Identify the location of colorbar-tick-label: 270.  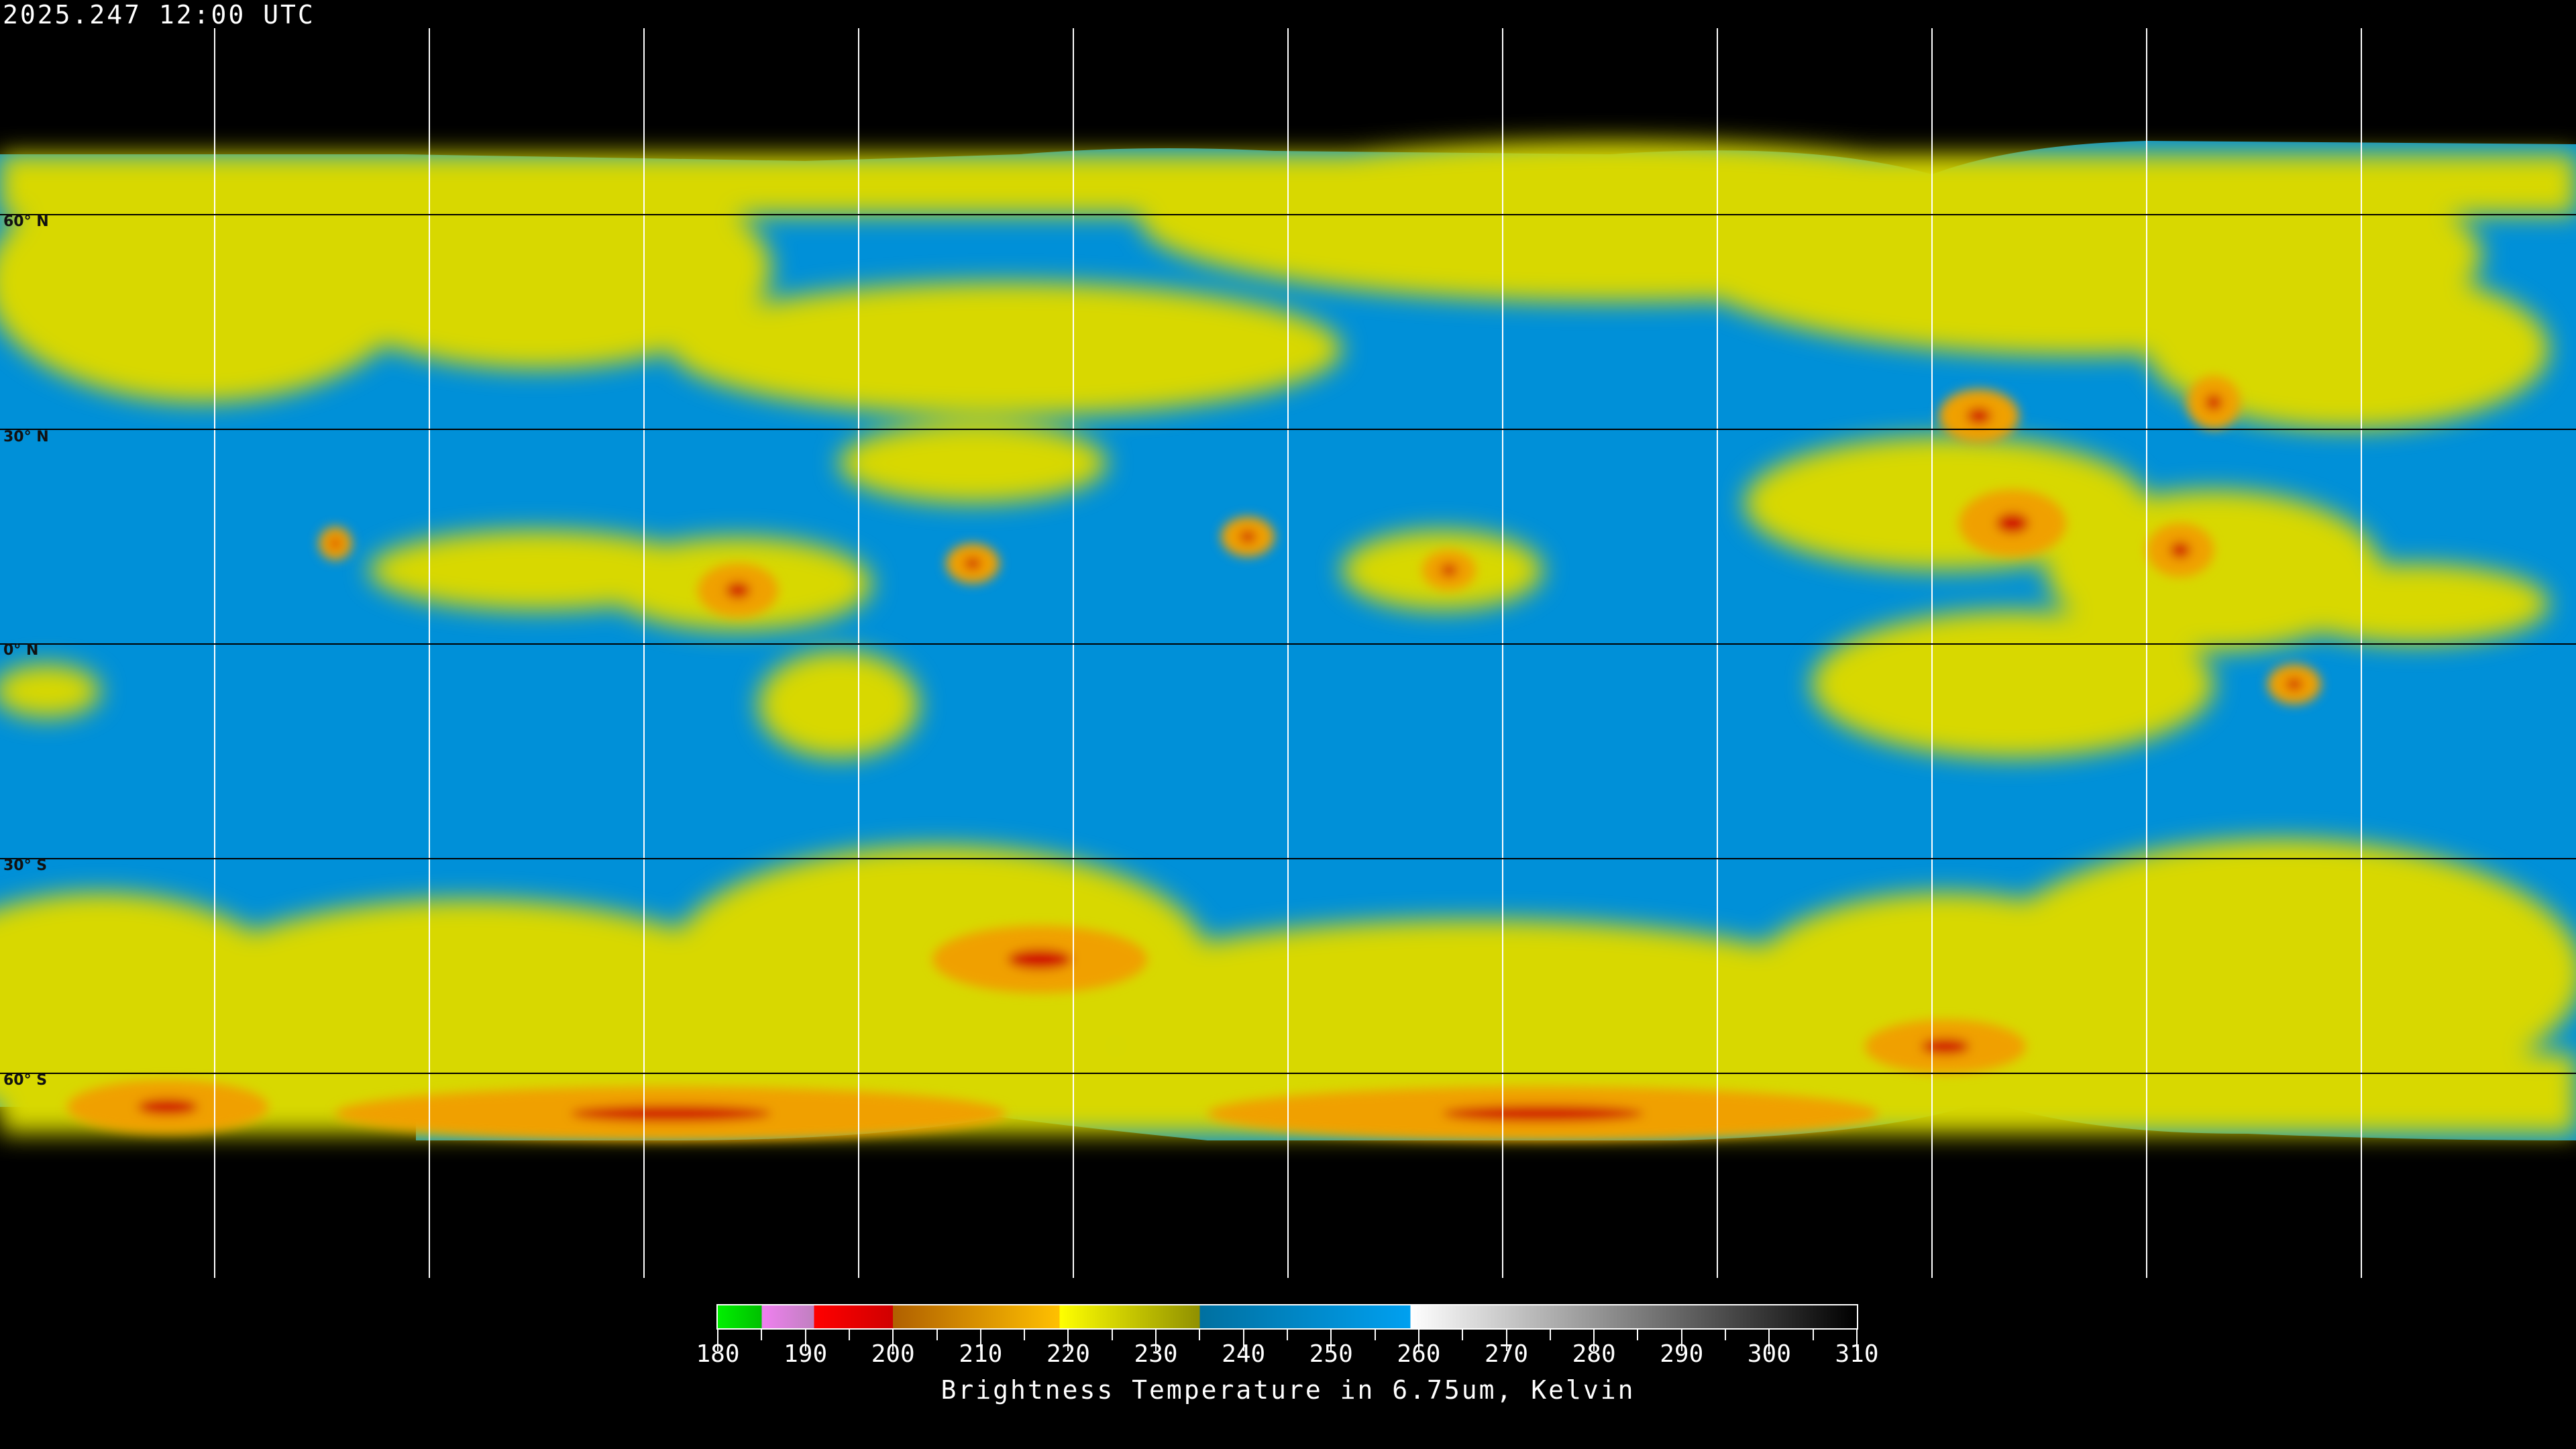
(1507, 1354).